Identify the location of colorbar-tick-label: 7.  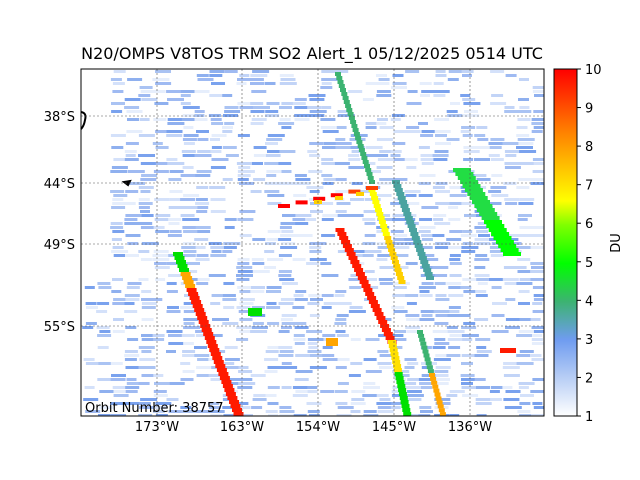
(589, 186).